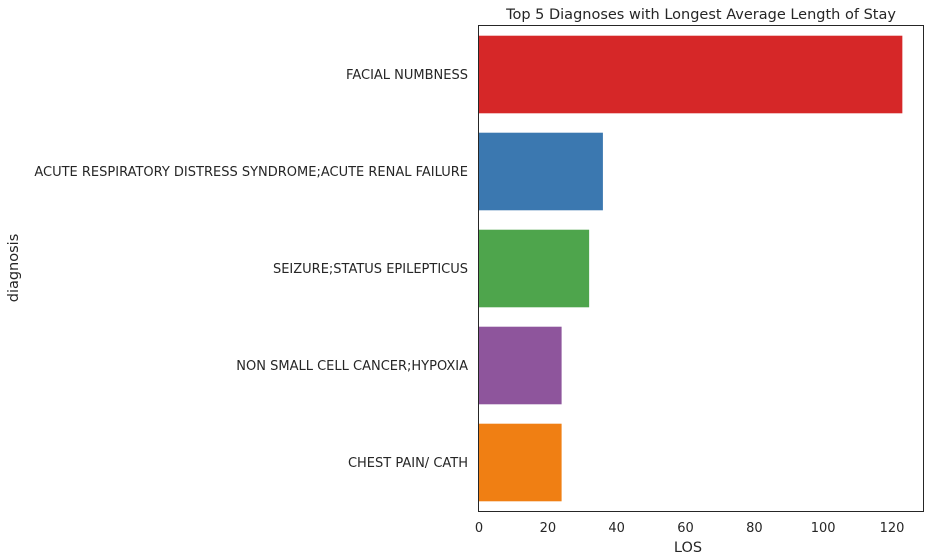 This screenshot has width=931, height=560. I want to click on x-tick-label: 20, so click(548, 528).